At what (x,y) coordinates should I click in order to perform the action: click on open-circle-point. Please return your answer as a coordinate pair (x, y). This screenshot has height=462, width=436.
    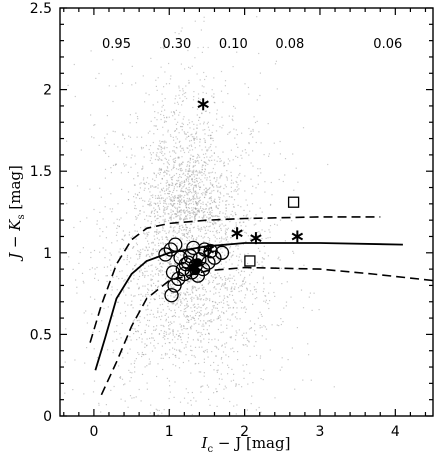
    Looking at the image, I should click on (173, 272).